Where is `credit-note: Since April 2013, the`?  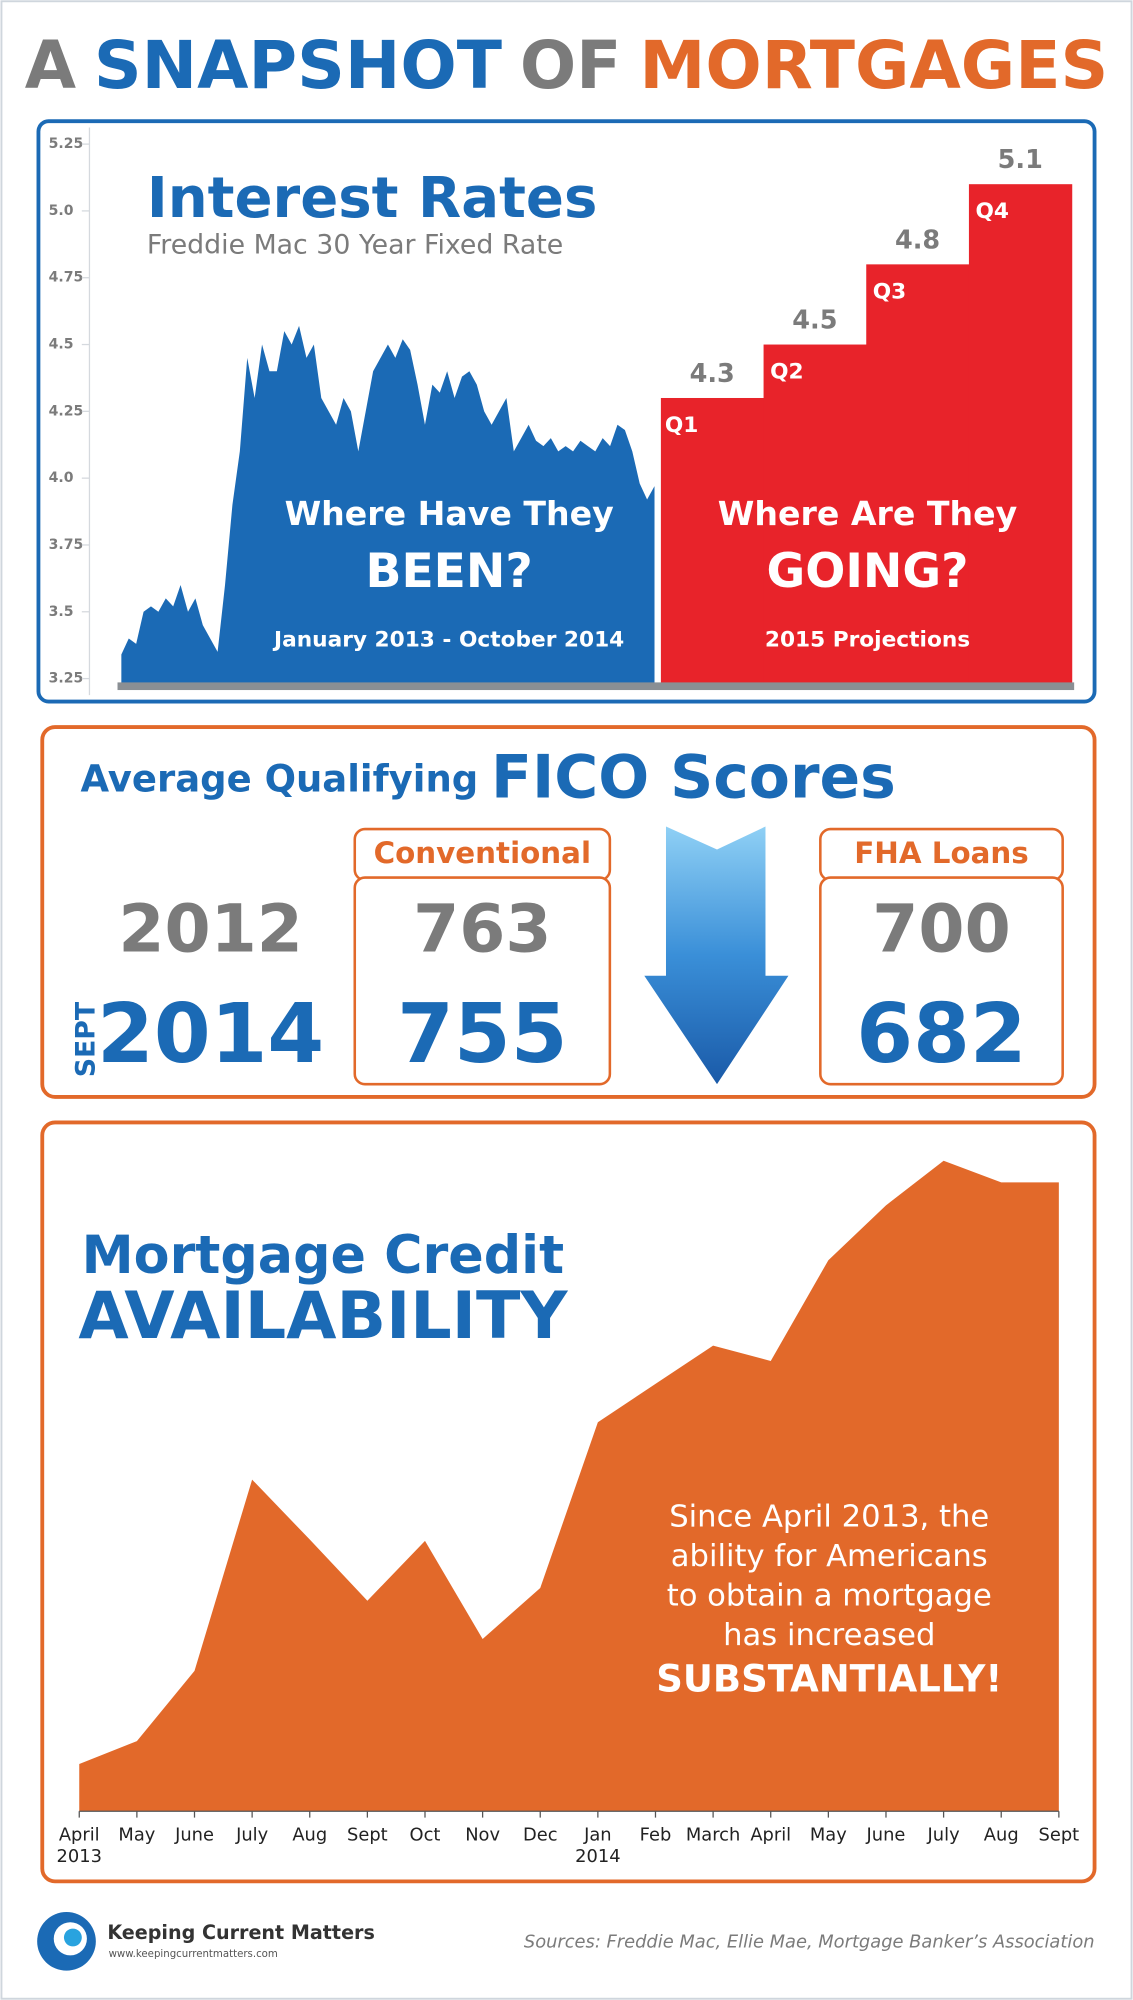
credit-note: Since April 2013, the is located at coordinates (829, 1516).